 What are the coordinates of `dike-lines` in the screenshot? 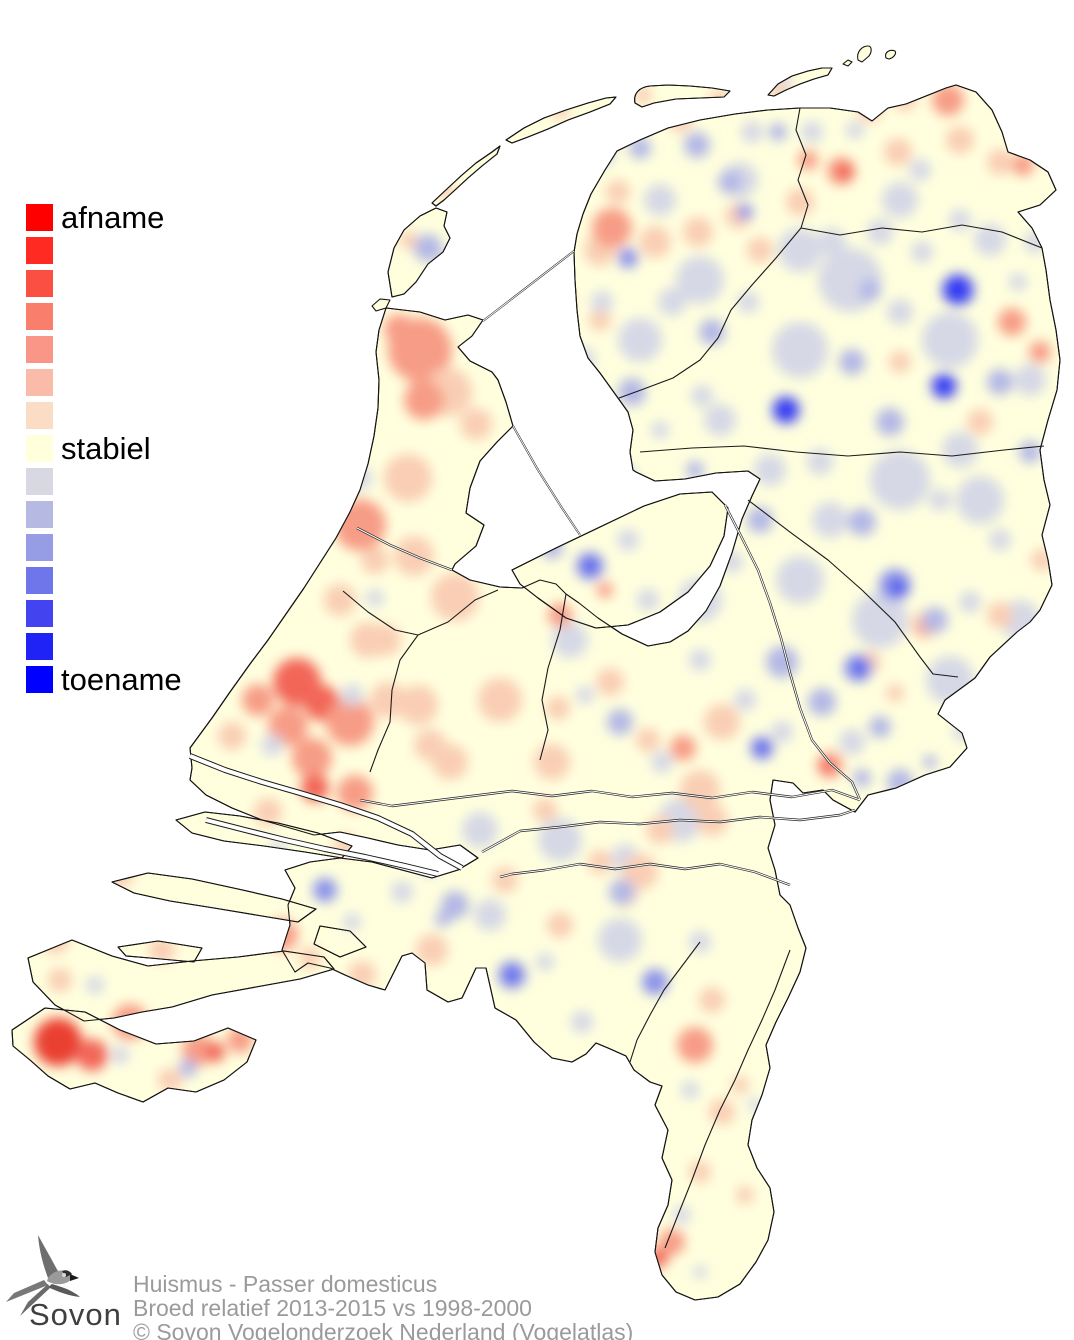 It's located at (531, 393).